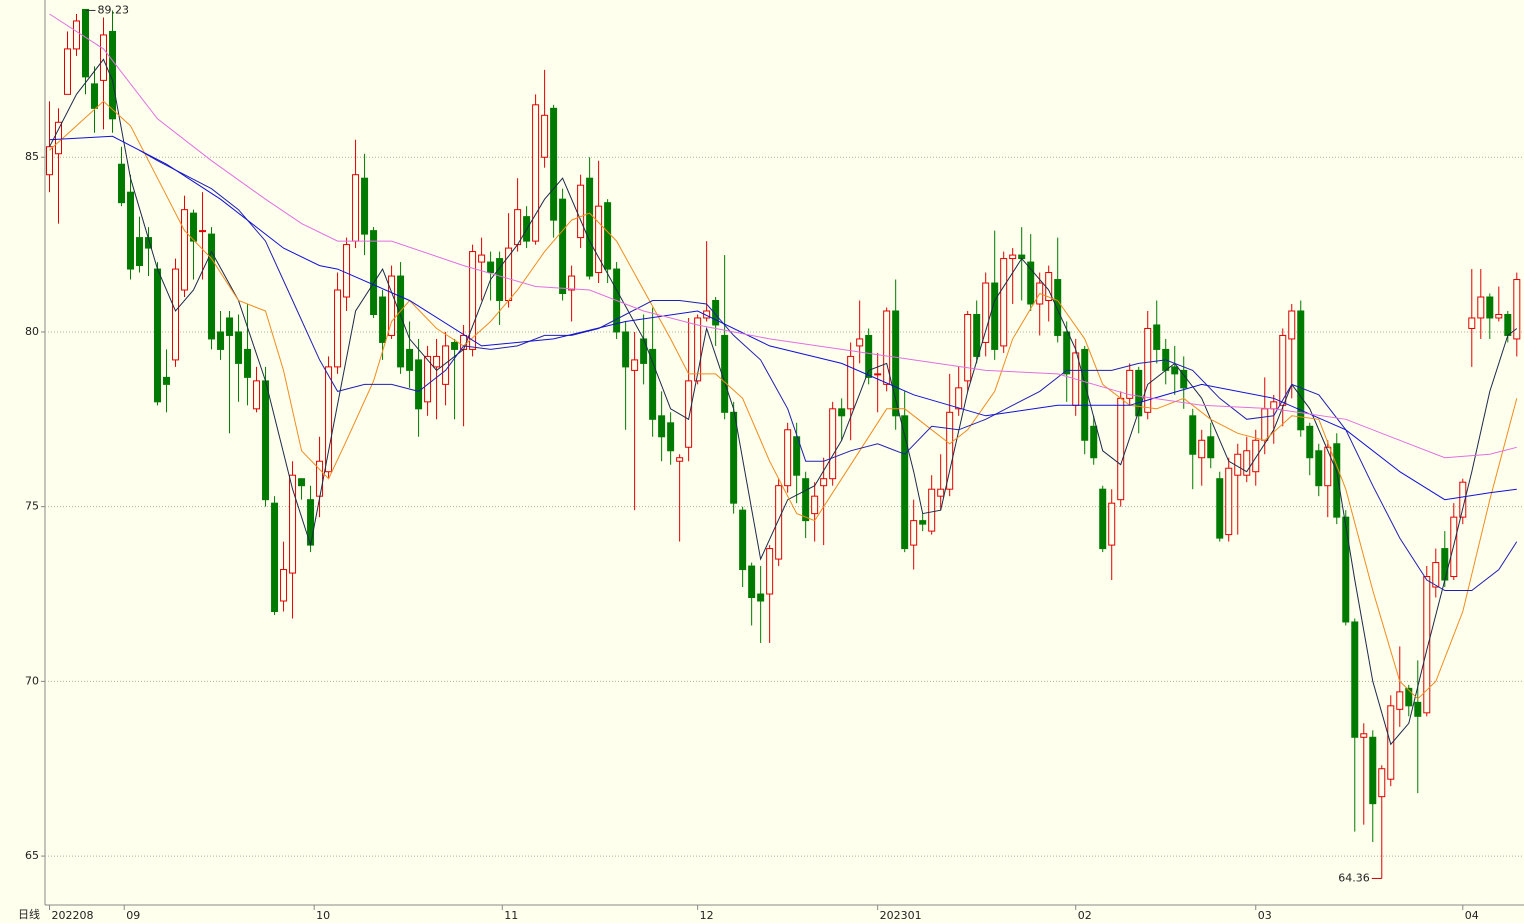 This screenshot has height=923, width=1524. I want to click on x-tick-label: 202301, so click(901, 915).